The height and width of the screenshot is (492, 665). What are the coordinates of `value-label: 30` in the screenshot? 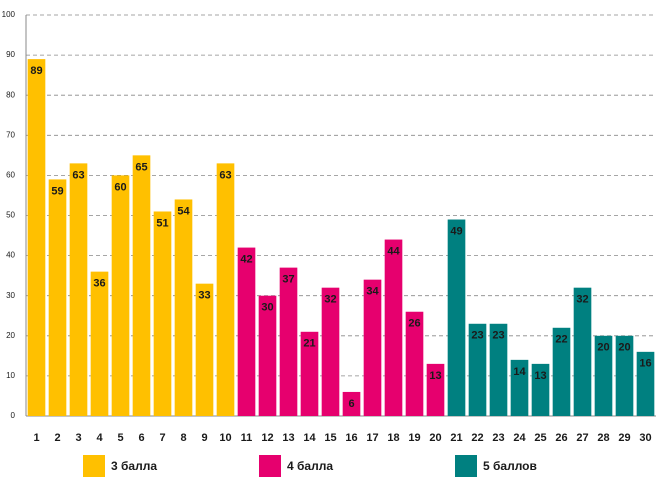 It's located at (267, 308).